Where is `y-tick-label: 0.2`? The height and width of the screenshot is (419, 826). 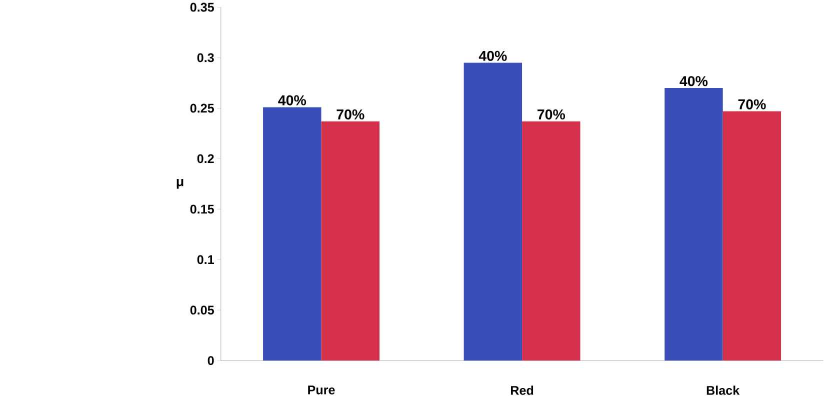 y-tick-label: 0.2 is located at coordinates (205, 159).